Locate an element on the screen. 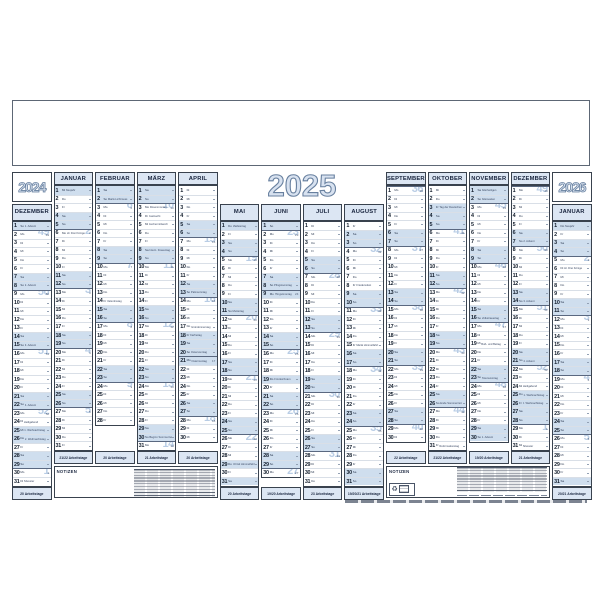 The image size is (600, 600). holiday-note: Reformationstag is located at coordinates (449, 446).